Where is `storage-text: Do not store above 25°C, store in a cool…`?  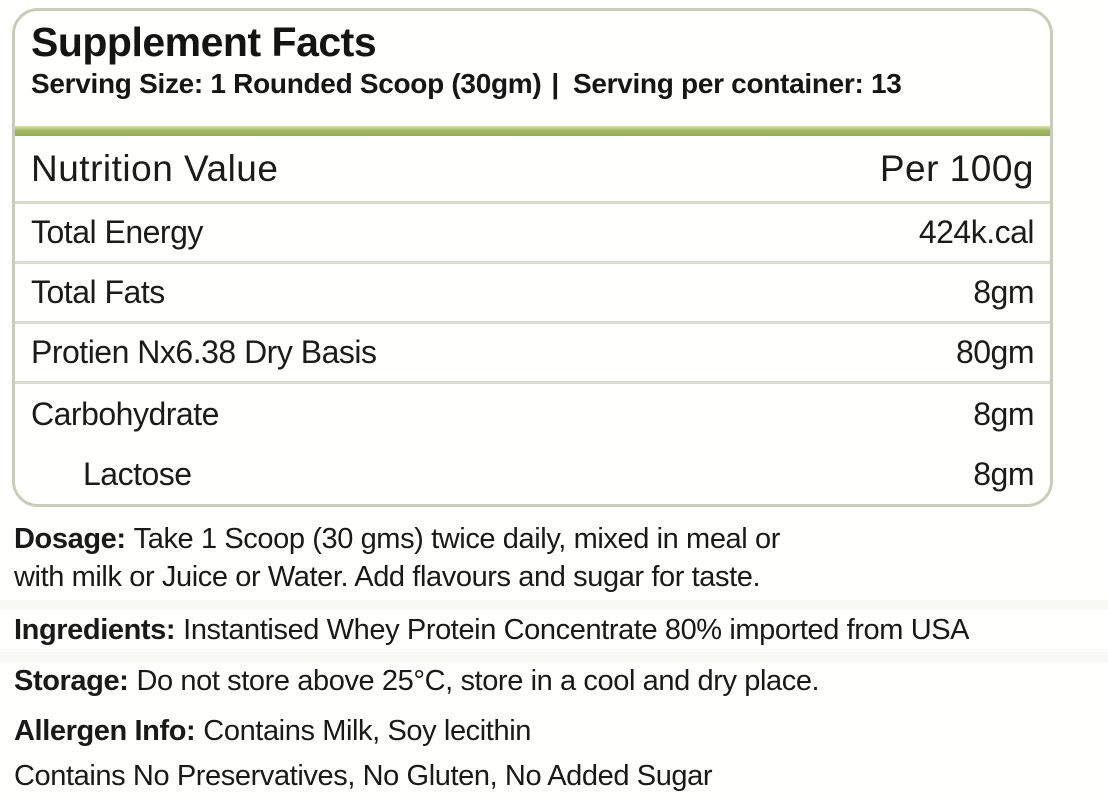 storage-text: Do not store above 25°C, store in a cool… is located at coordinates (478, 681).